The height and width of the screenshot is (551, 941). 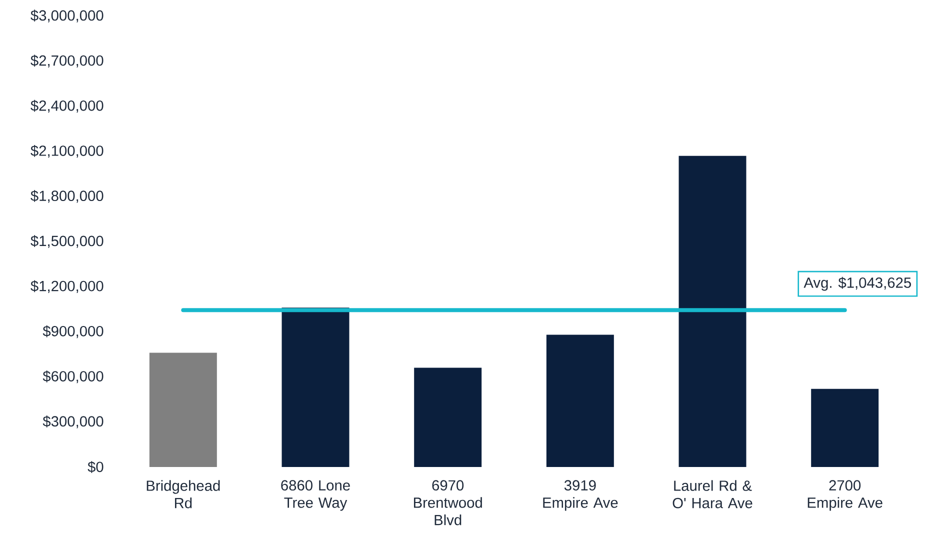 What do you see at coordinates (73, 422) in the screenshot?
I see `y-tick-label: $300,000` at bounding box center [73, 422].